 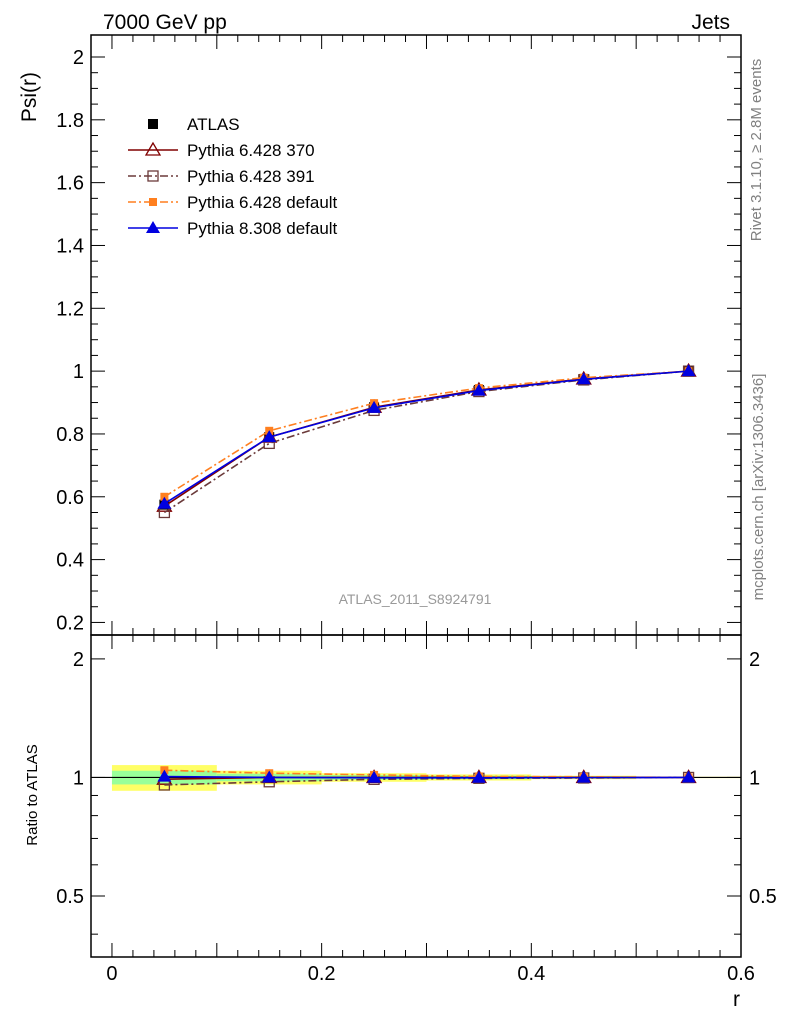 I want to click on main-ytick-label: 1.4, so click(x=70, y=246).